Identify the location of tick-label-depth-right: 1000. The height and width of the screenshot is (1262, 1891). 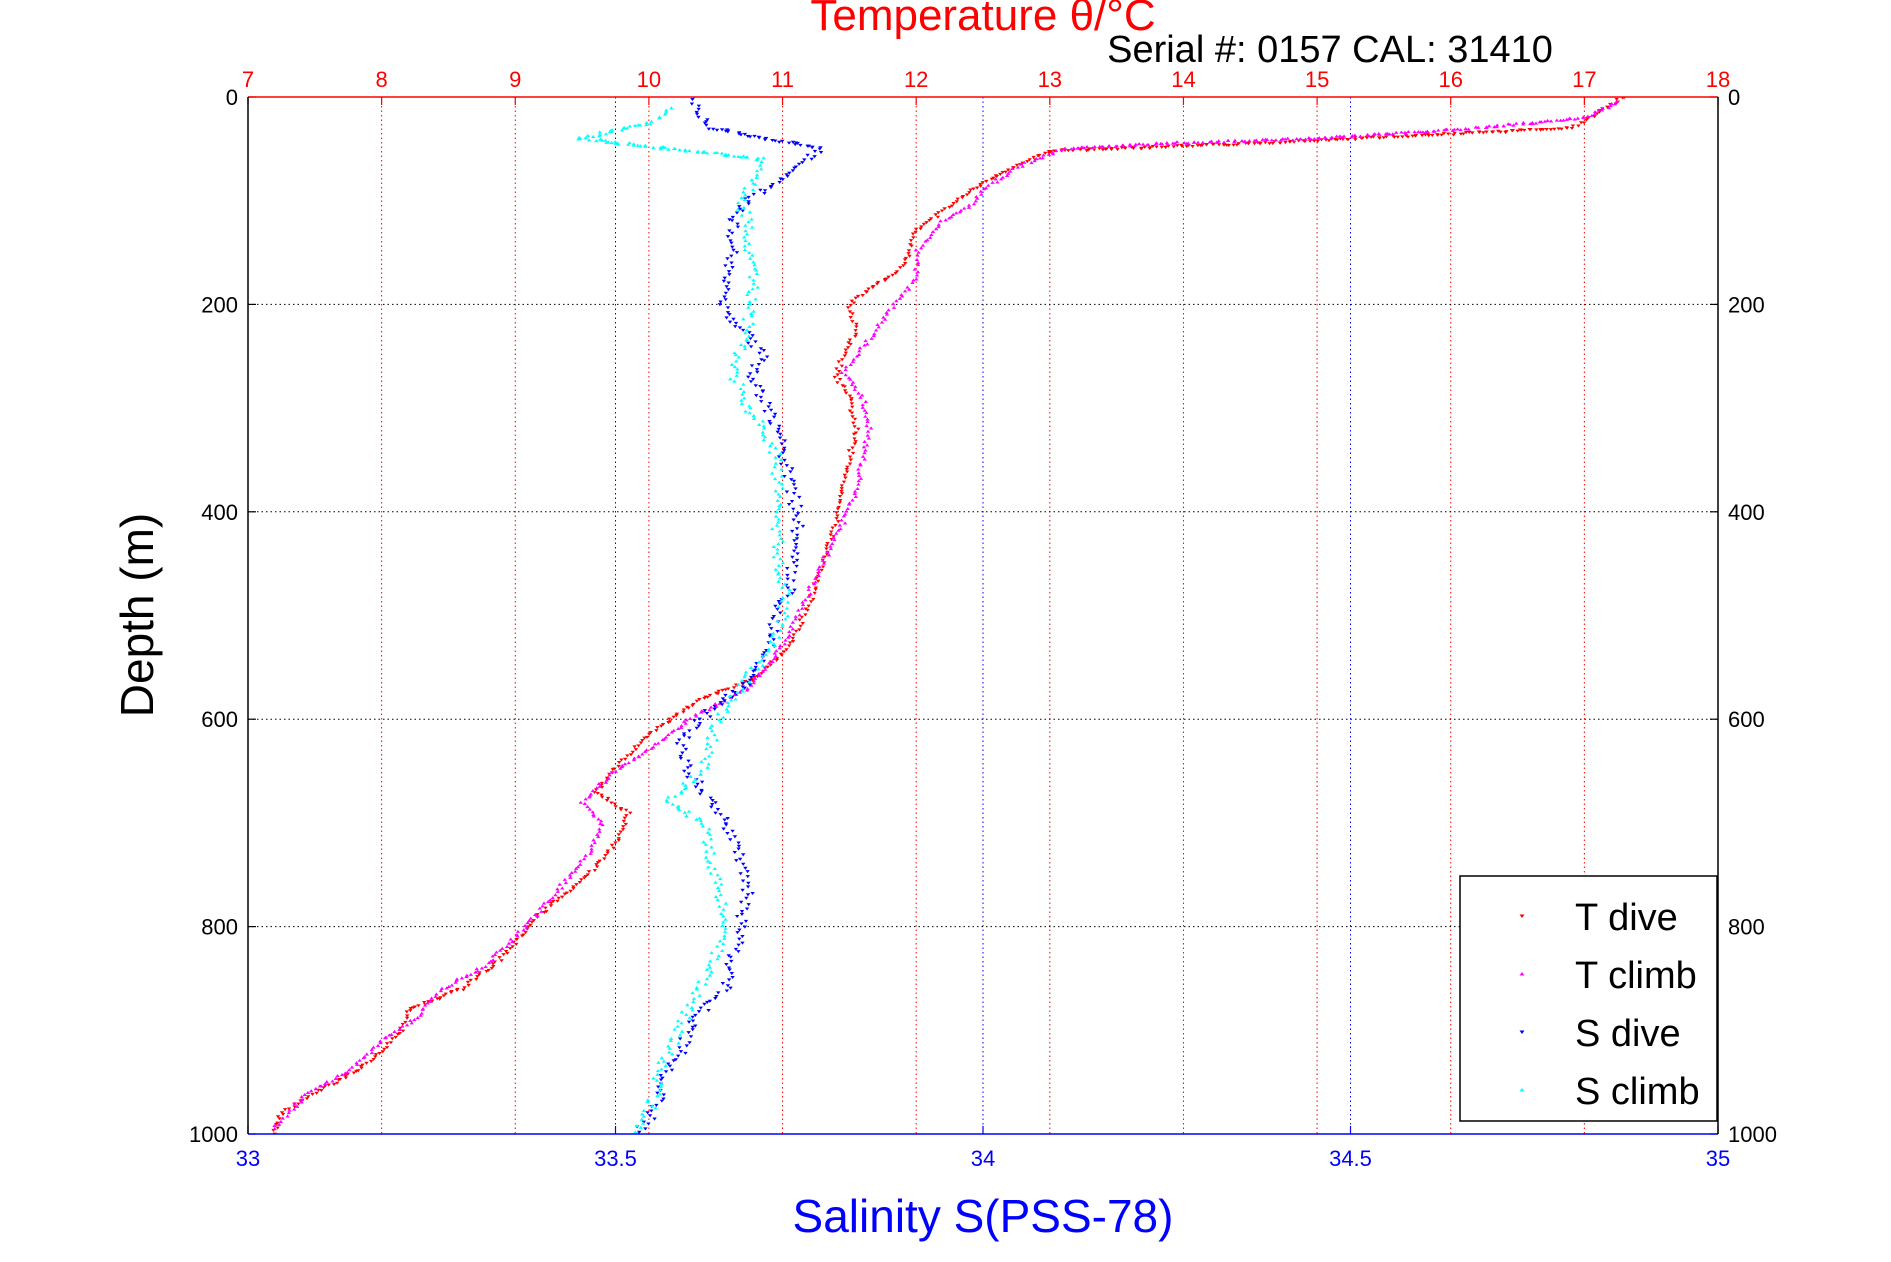
(1752, 1134).